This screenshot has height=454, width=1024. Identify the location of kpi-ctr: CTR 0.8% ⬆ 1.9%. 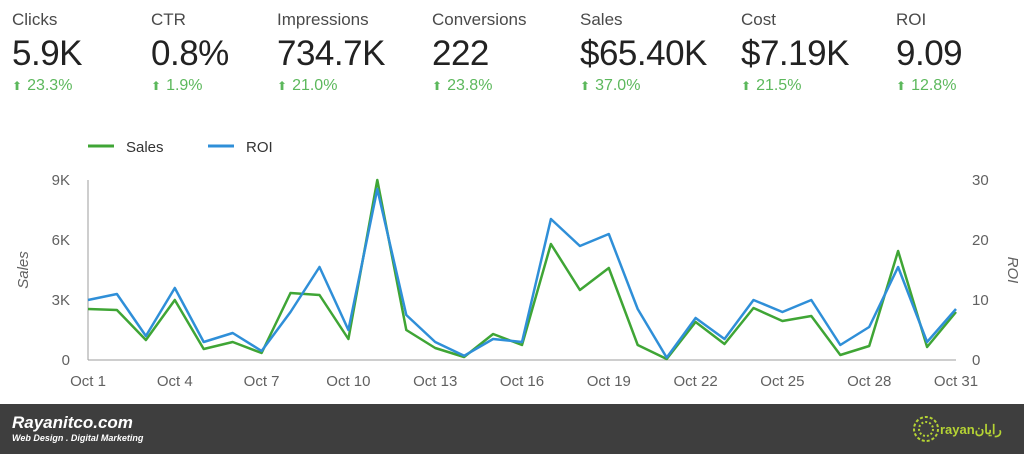
(190, 53).